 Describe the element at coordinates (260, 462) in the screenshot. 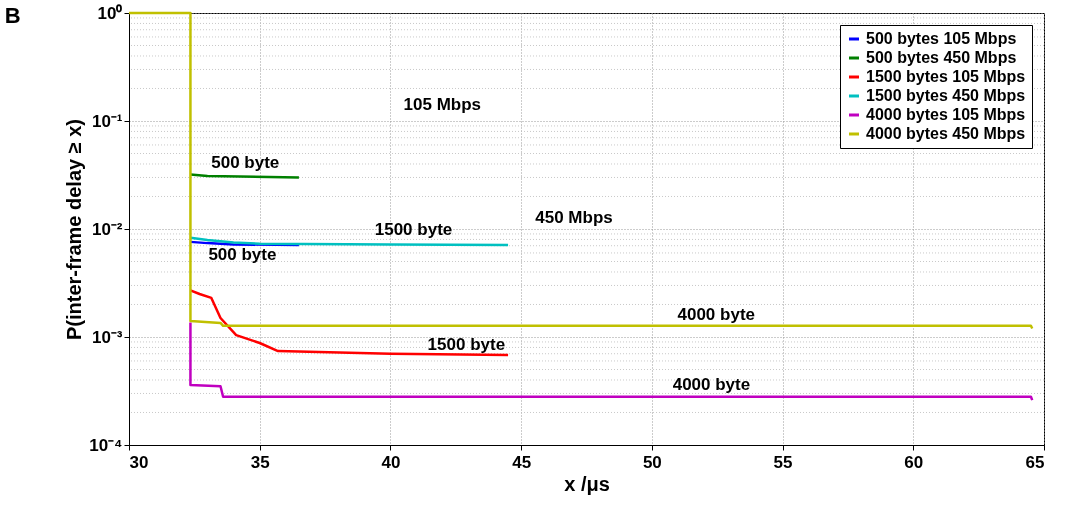

I see `x-tick-label: 35` at that location.